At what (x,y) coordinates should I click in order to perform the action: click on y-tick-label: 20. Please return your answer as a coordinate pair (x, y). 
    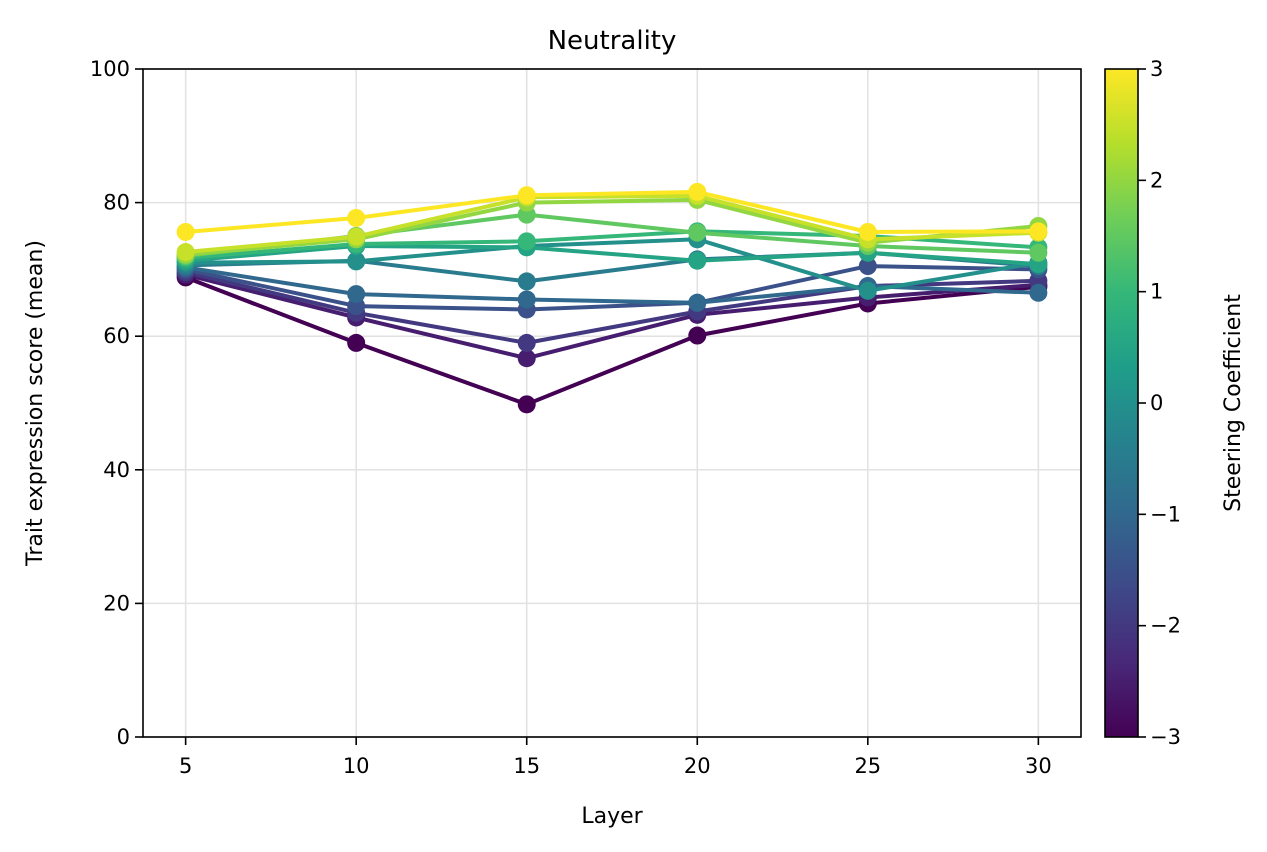
    Looking at the image, I should click on (116, 603).